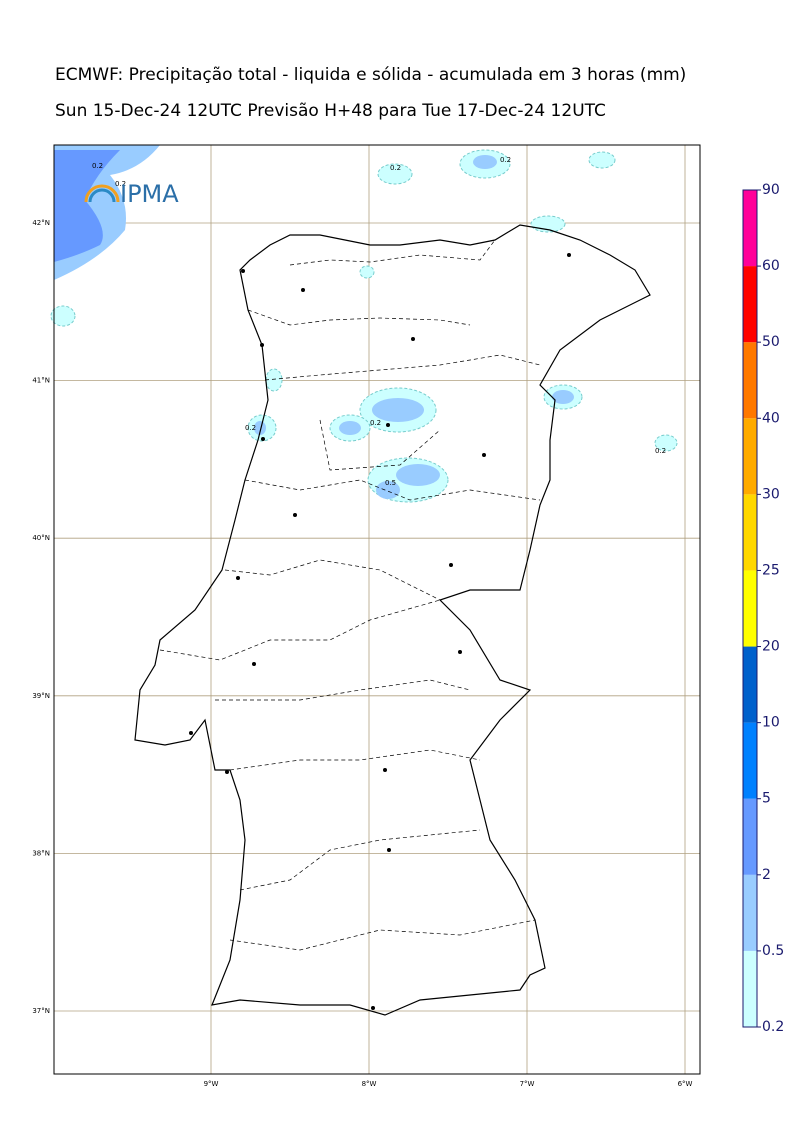 This screenshot has height=1131, width=800. Describe the element at coordinates (41, 696) in the screenshot. I see `lat-tick-label: 39°N` at that location.